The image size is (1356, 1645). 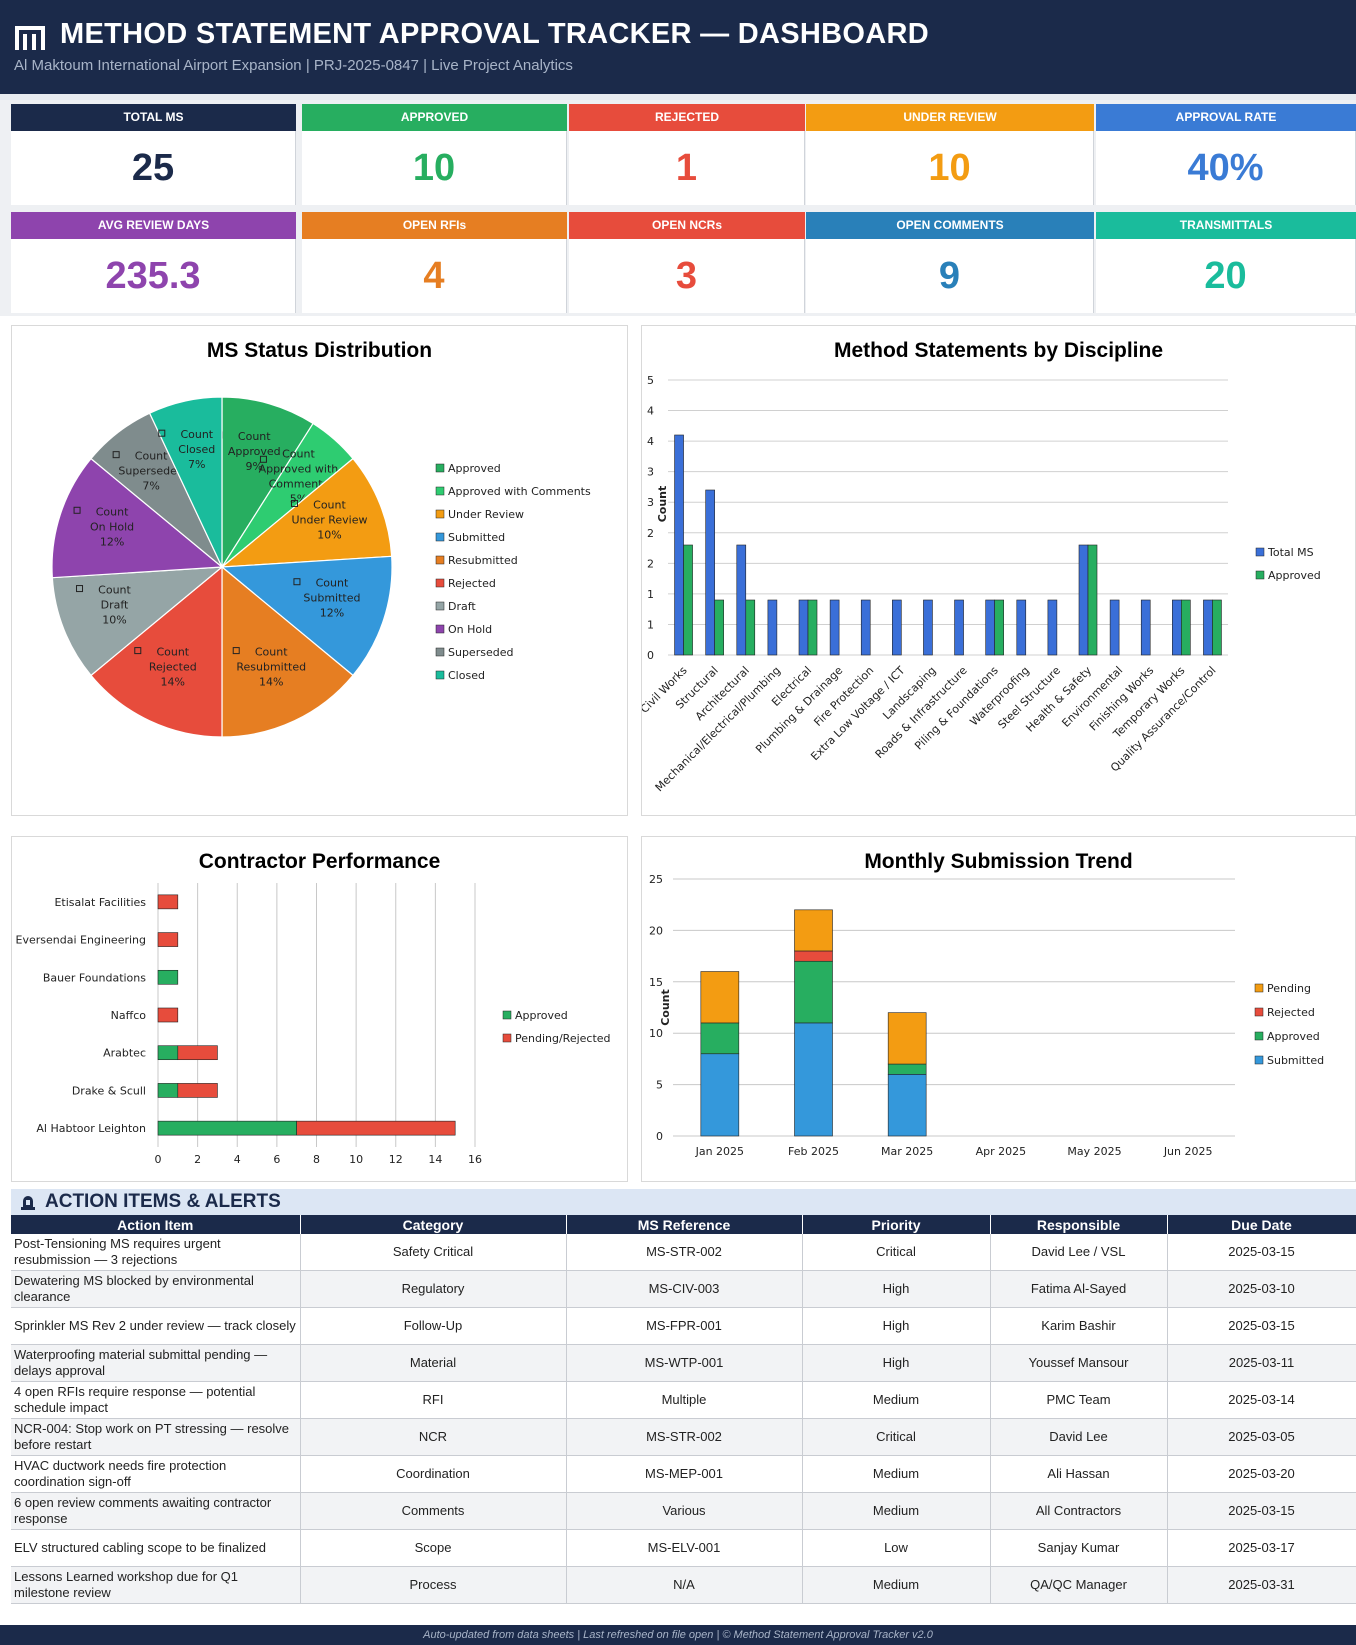 I want to click on svg-text: Closed, so click(x=466, y=675).